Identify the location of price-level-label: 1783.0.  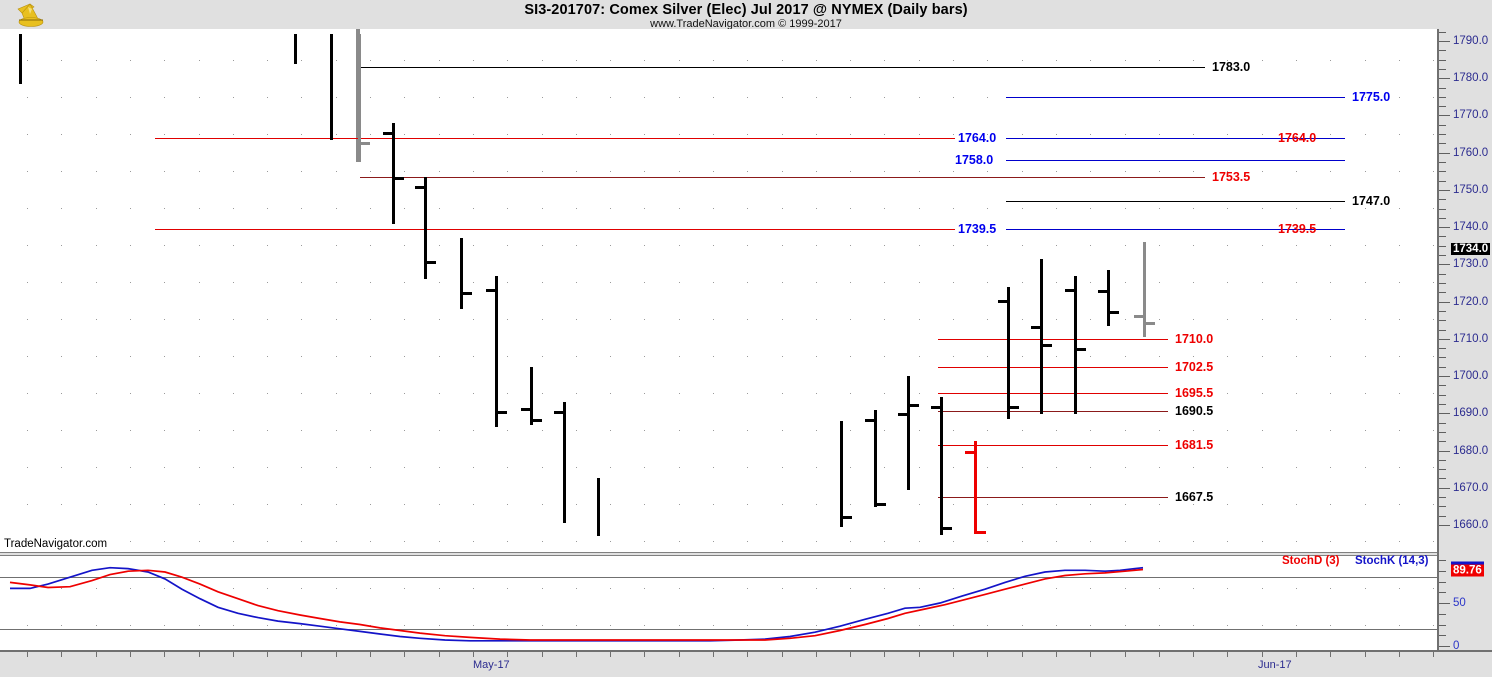
(1231, 67).